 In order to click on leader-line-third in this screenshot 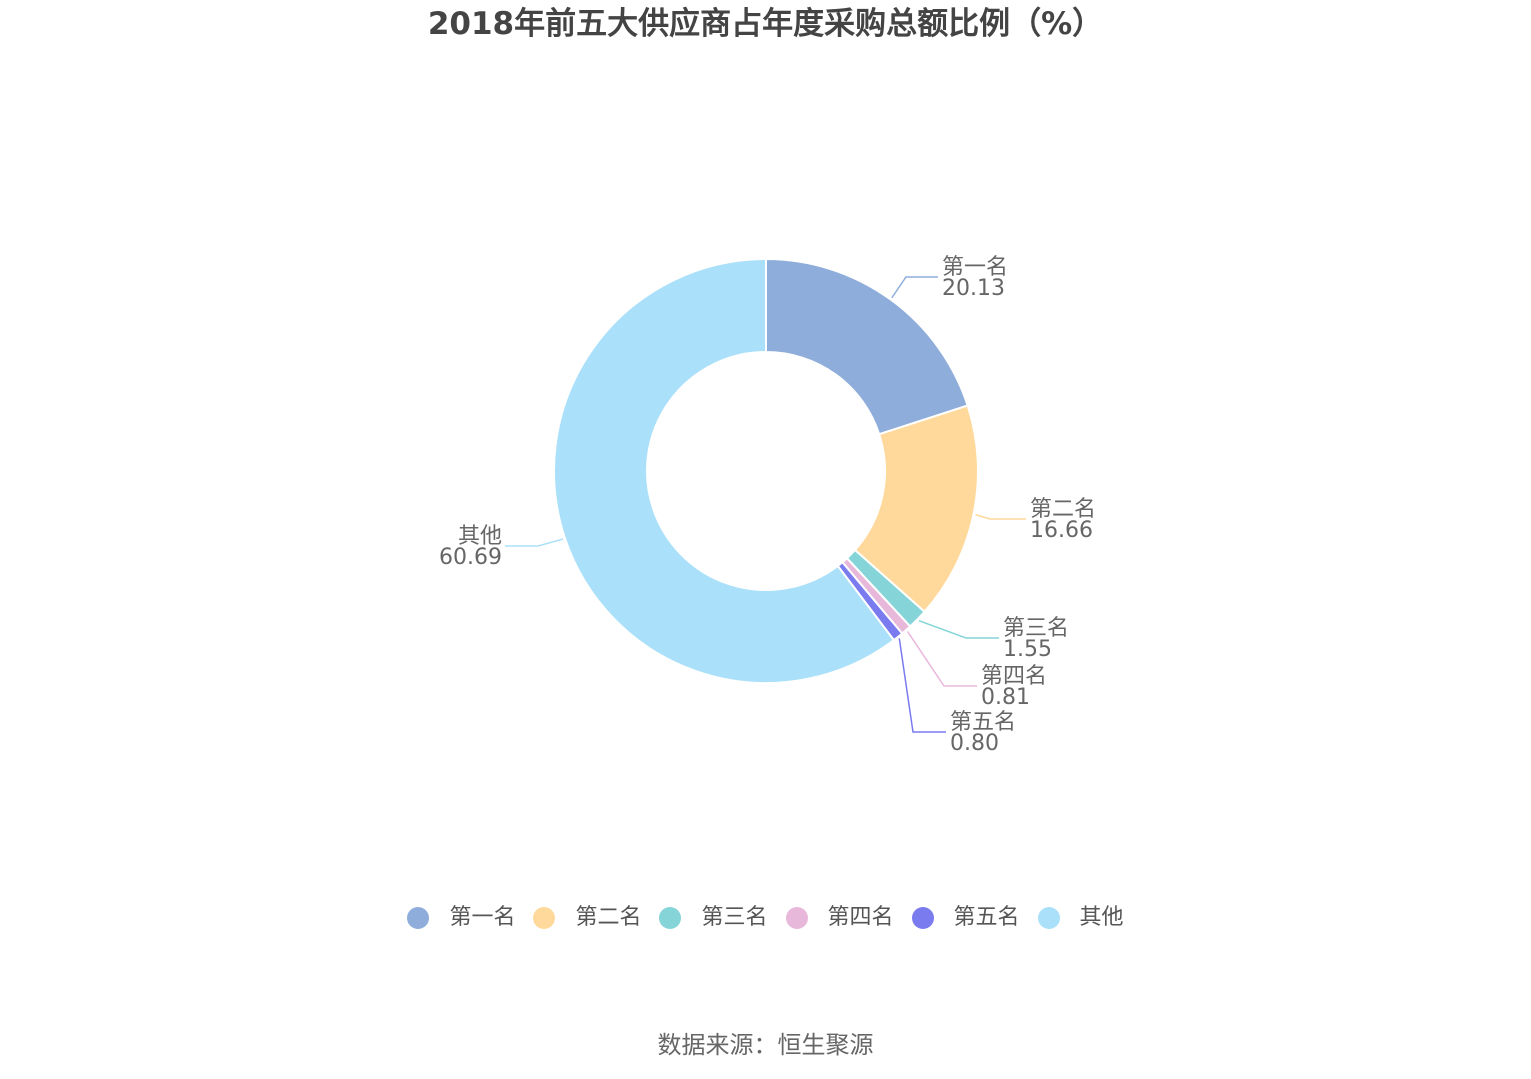, I will do `click(958, 629)`.